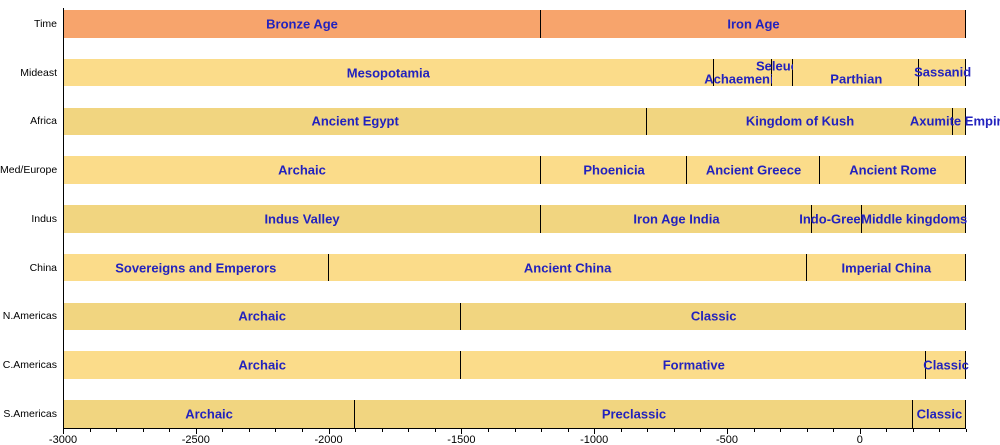 This screenshot has width=1000, height=445. I want to click on row-label: S.Americas, so click(30, 413).